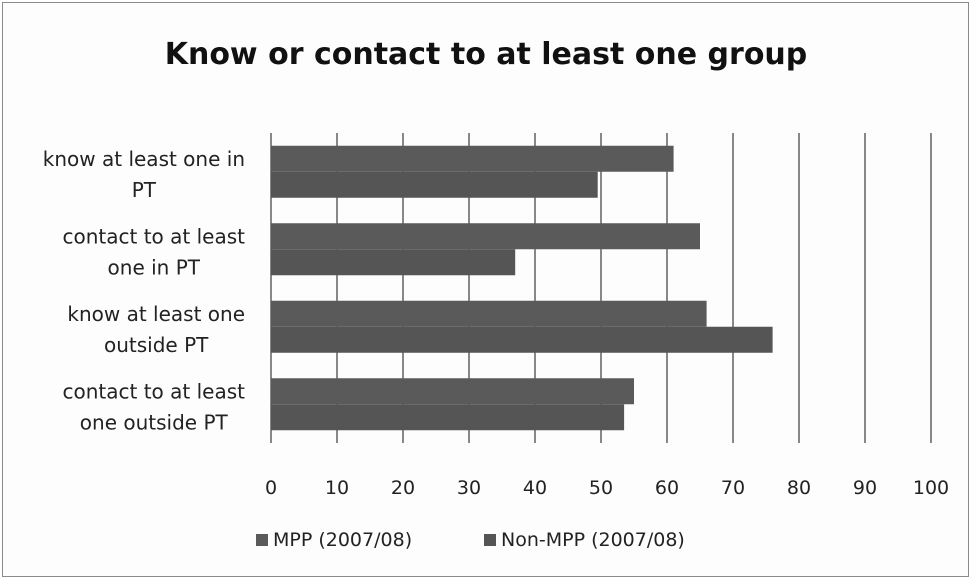  I want to click on category-label-1-line-1: one in PT, so click(154, 267).